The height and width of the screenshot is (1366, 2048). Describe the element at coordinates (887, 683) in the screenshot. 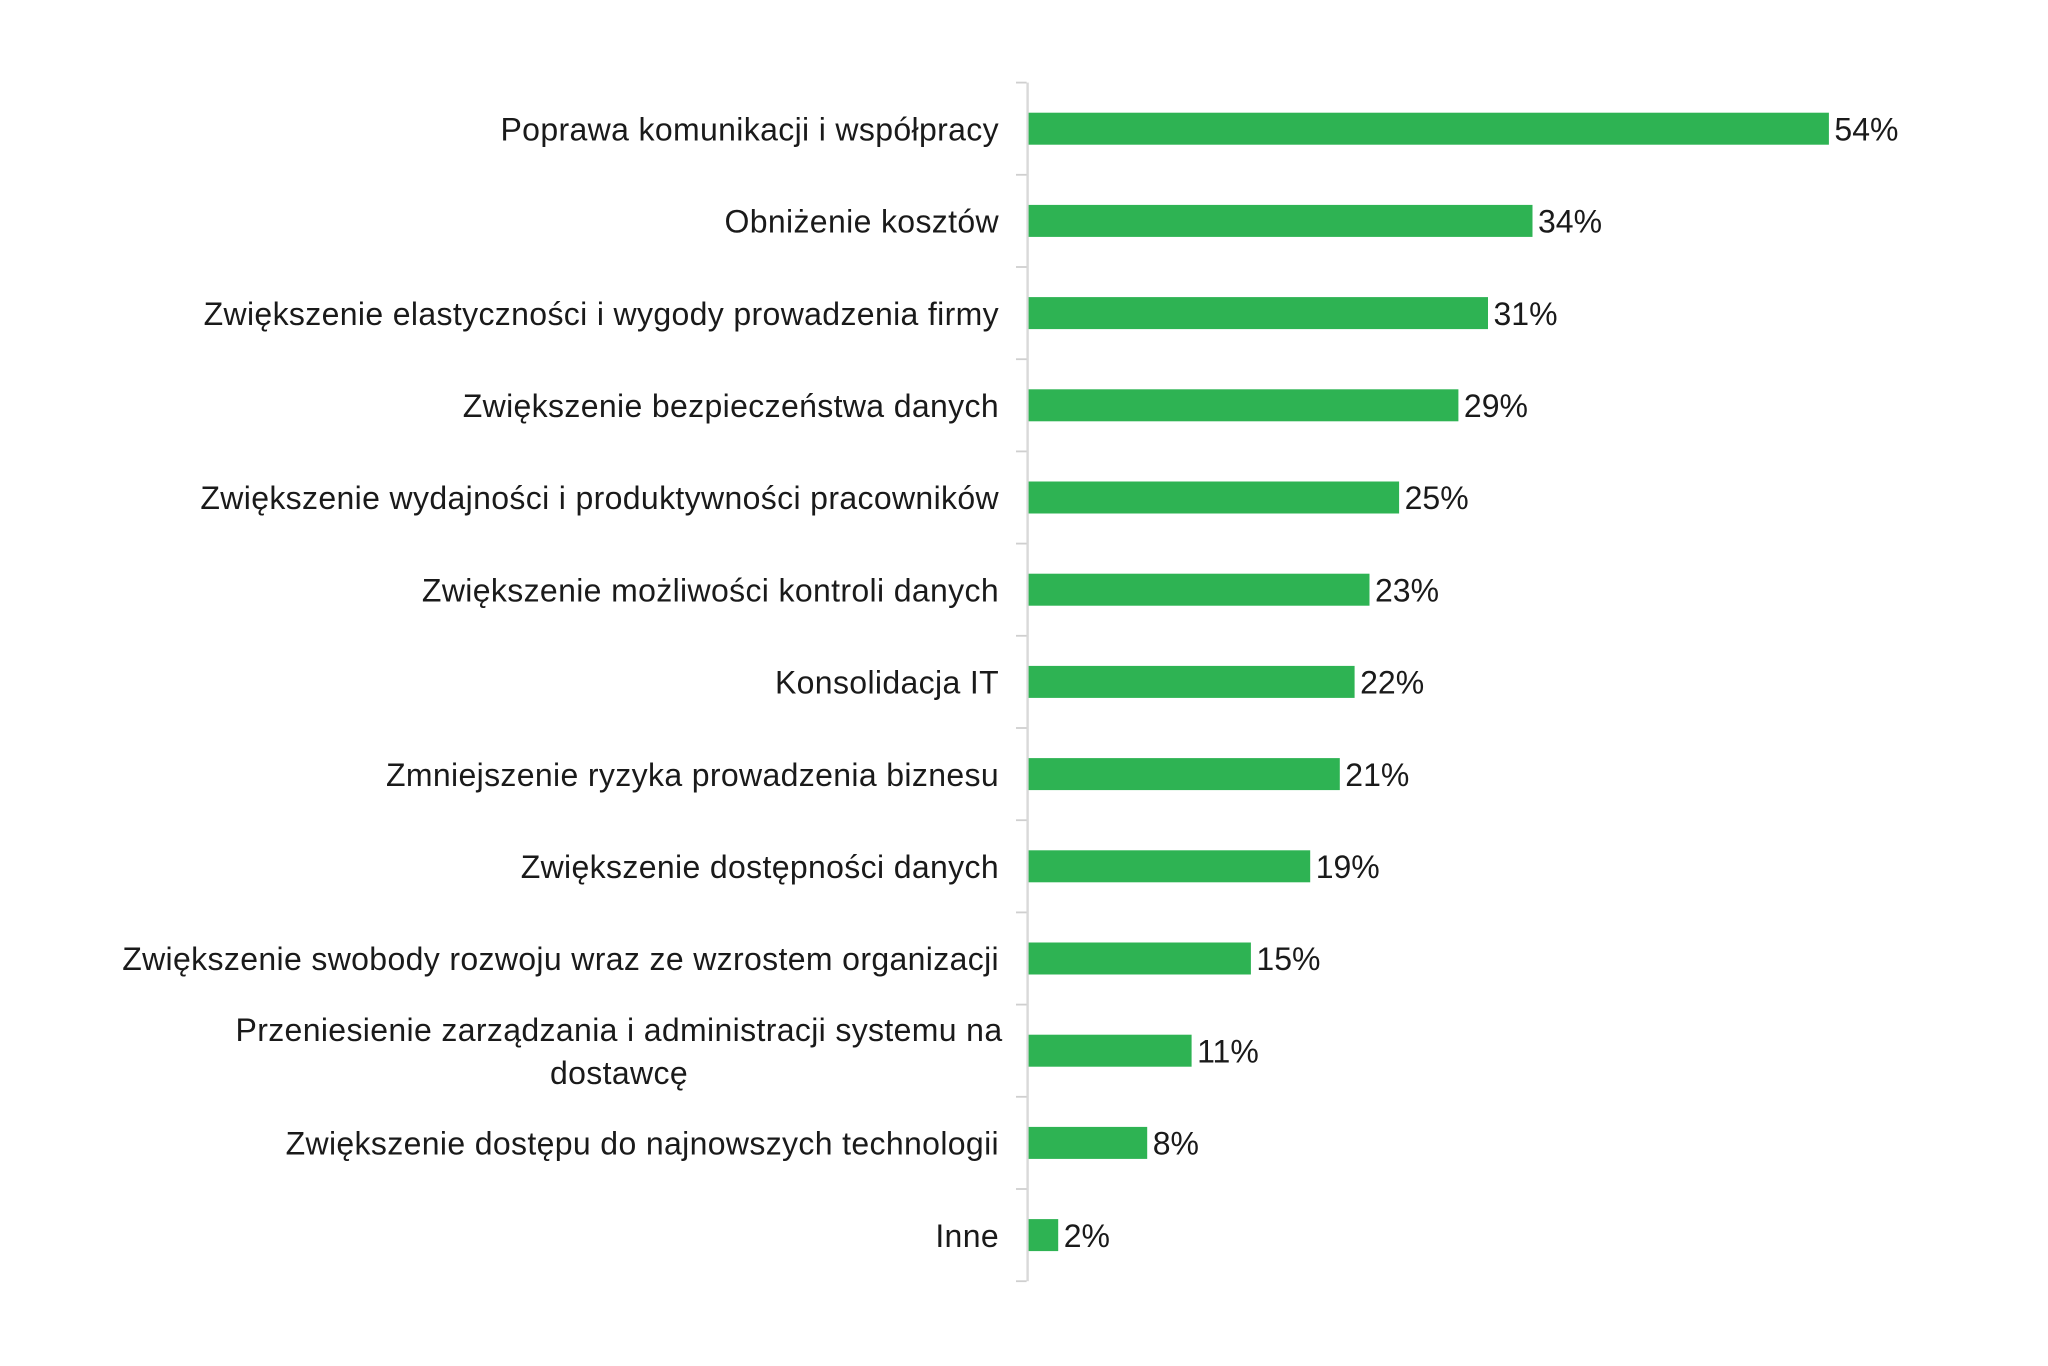

I see `svg-text: Konsolidacja IT` at that location.